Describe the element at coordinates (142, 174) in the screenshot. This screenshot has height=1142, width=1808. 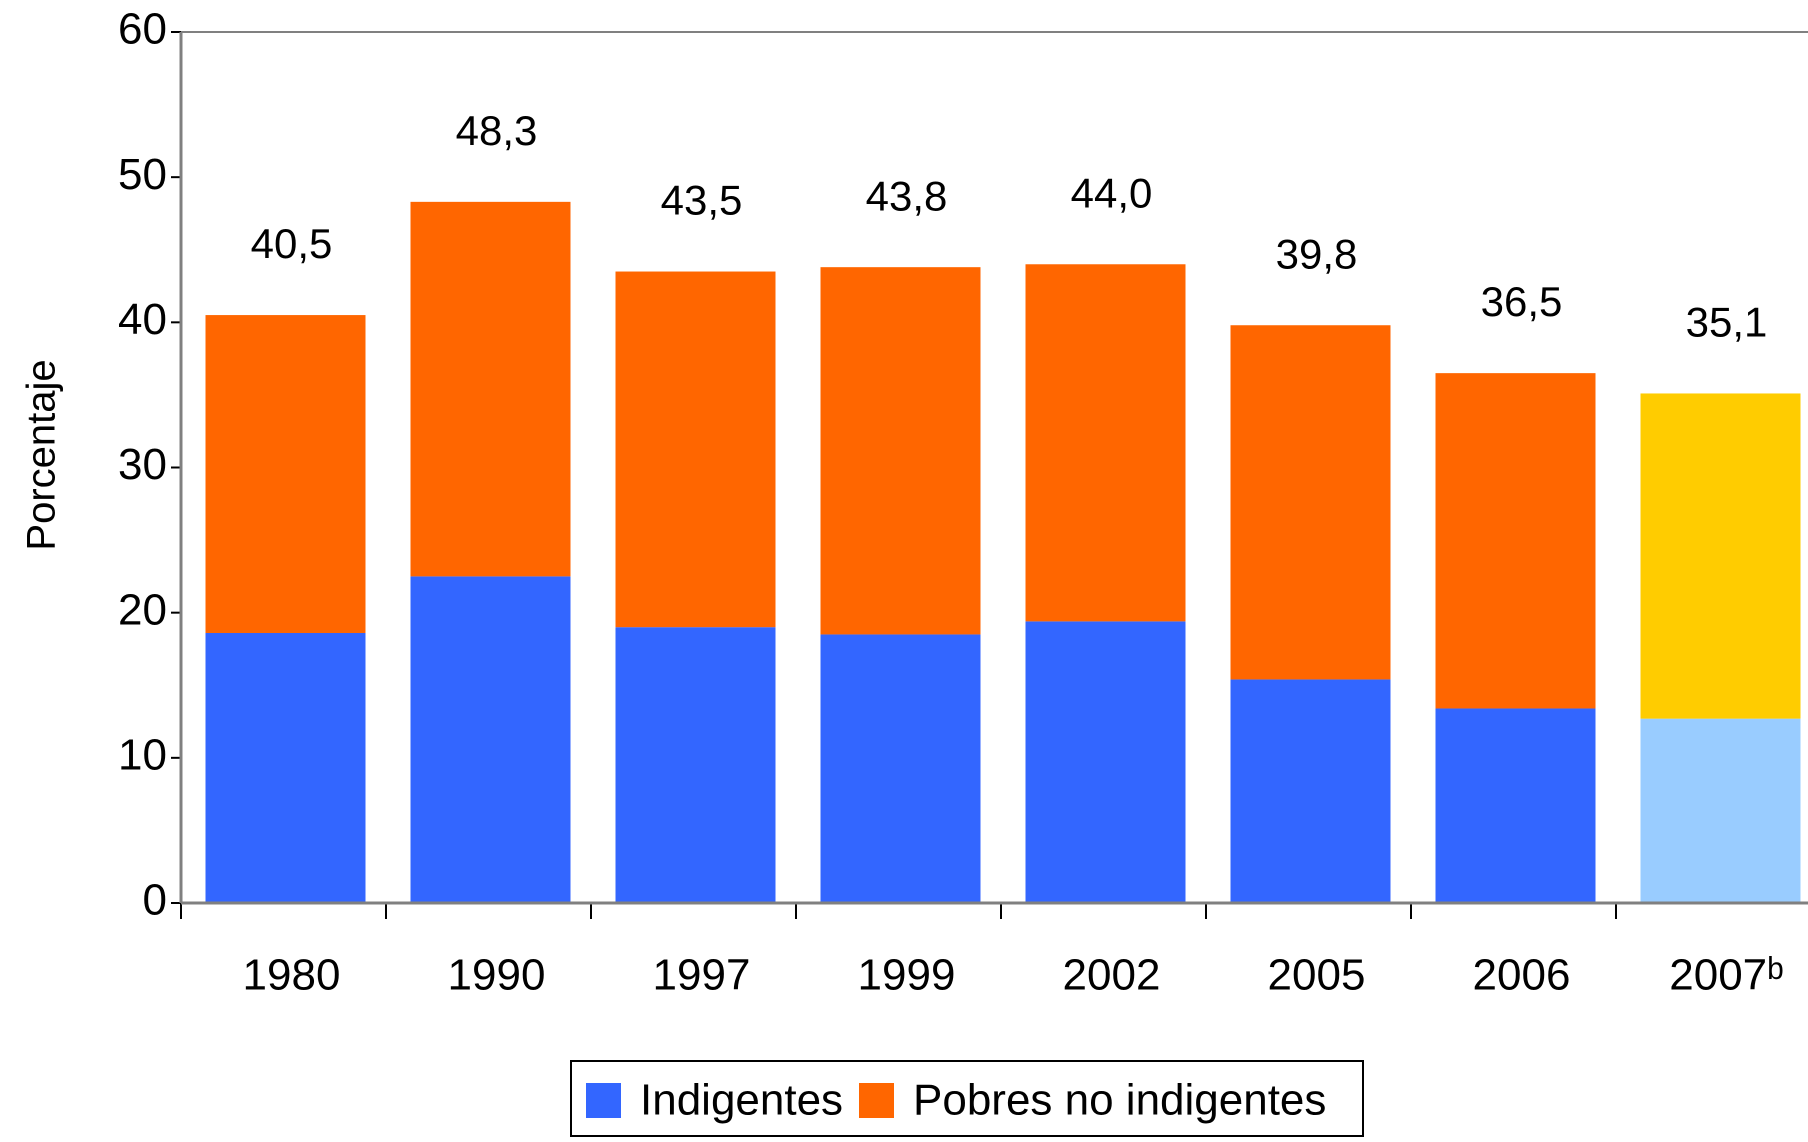
I see `y-tick-label: 50` at that location.